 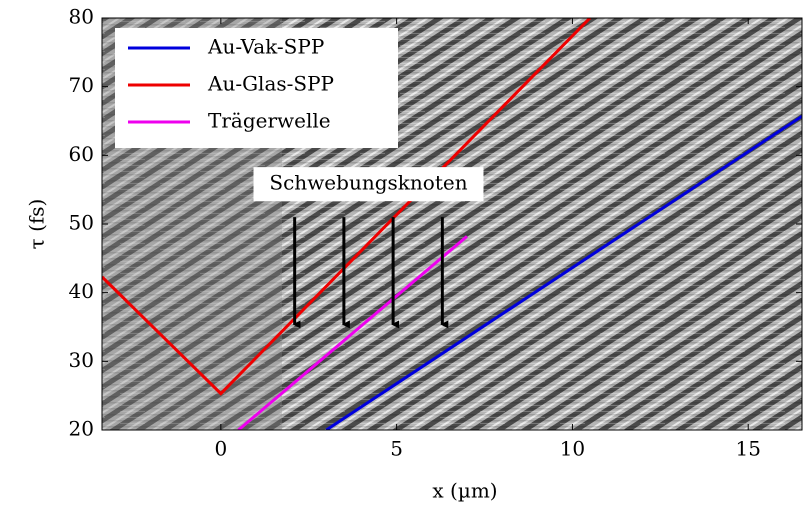 What do you see at coordinates (81, 85) in the screenshot?
I see `y-tick-label: 70` at bounding box center [81, 85].